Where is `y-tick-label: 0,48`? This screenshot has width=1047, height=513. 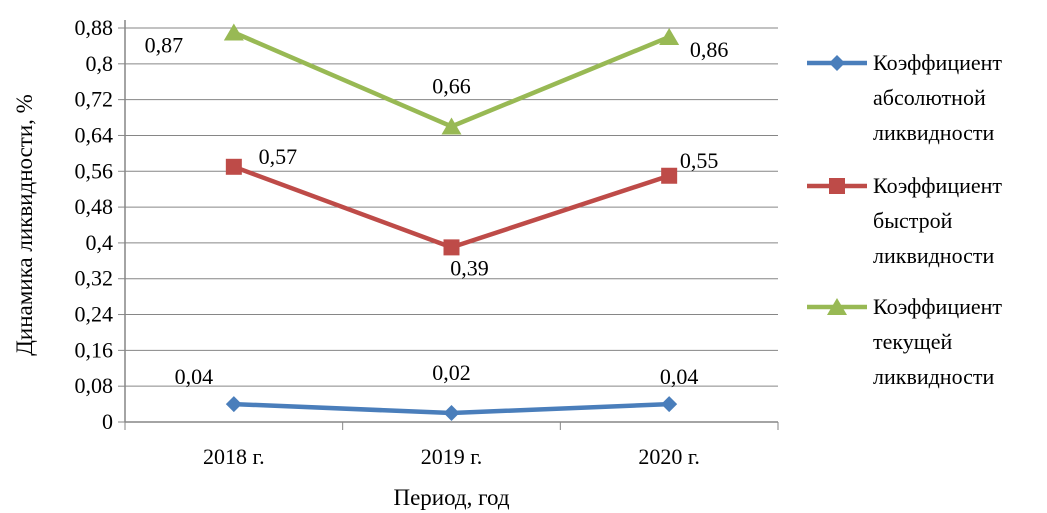
y-tick-label: 0,48 is located at coordinates (94, 206).